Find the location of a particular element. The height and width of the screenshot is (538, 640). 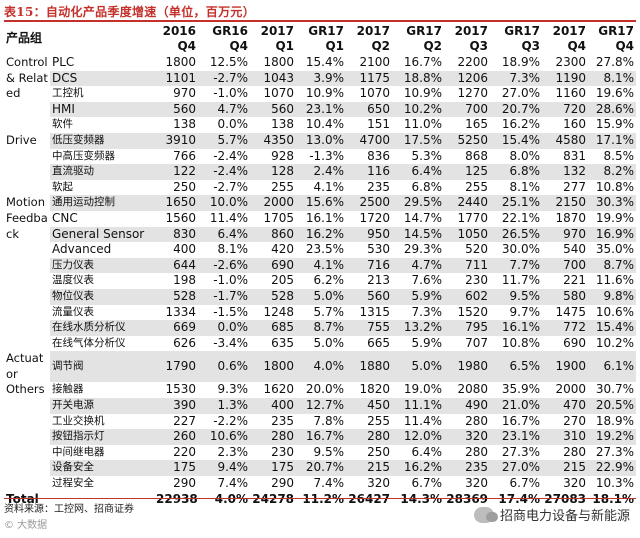

row-label: Advanced is located at coordinates (82, 249).